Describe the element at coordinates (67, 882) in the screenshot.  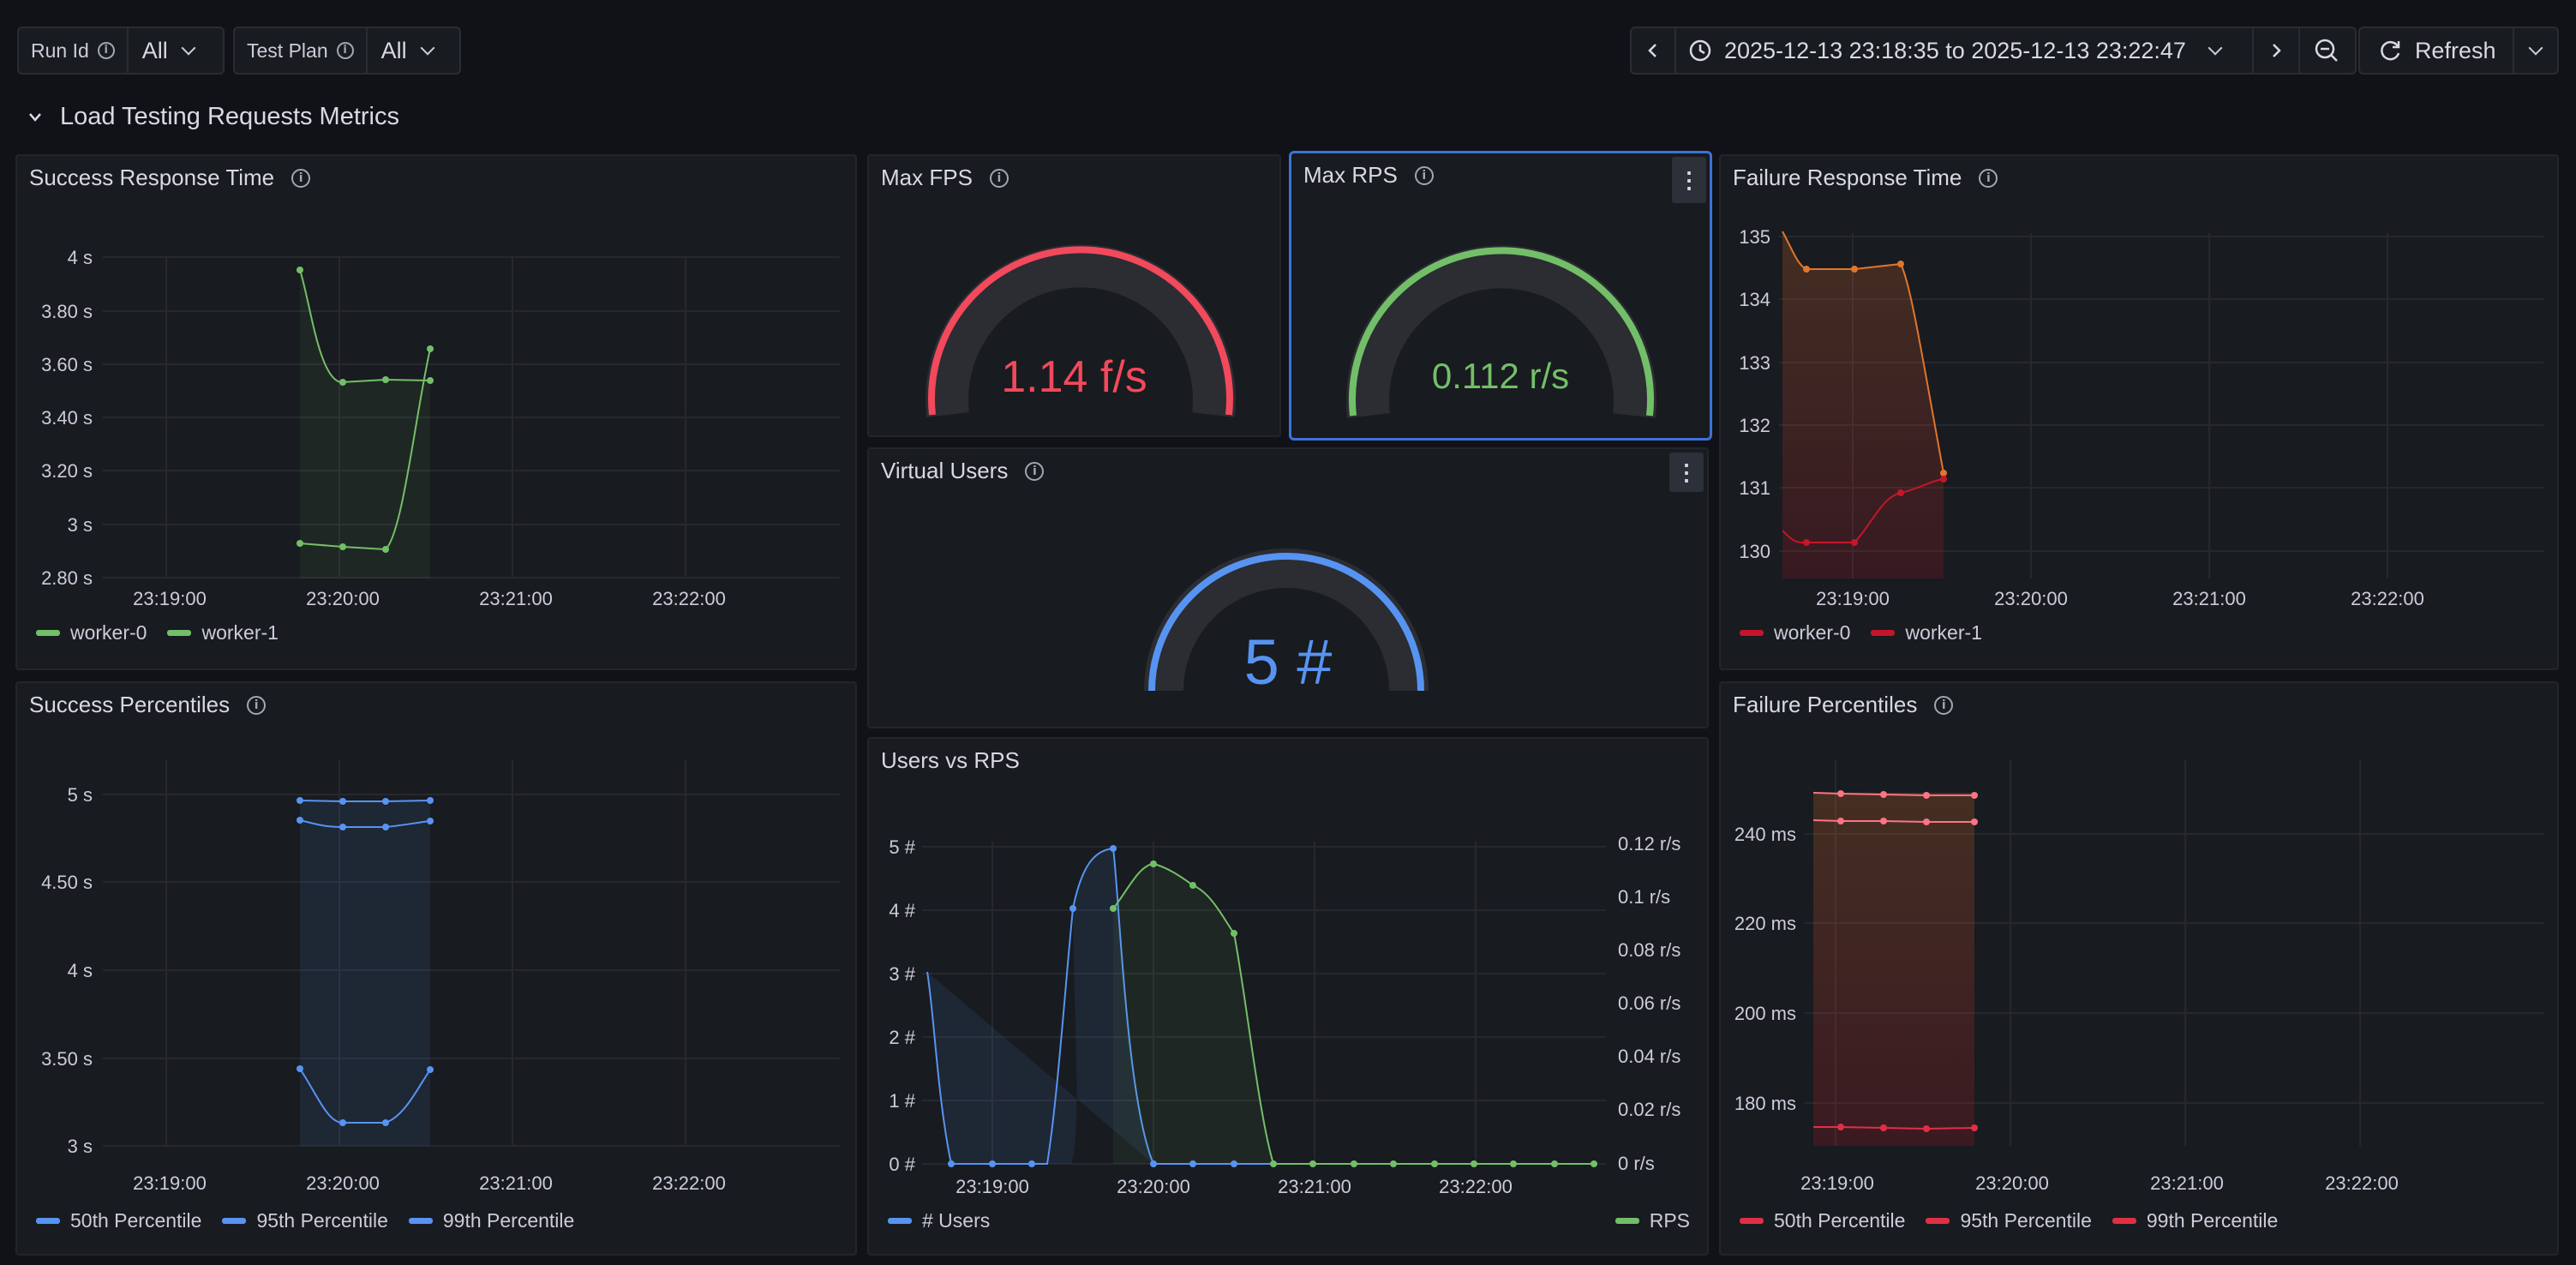
I see `y-tick: 4.50 s` at that location.